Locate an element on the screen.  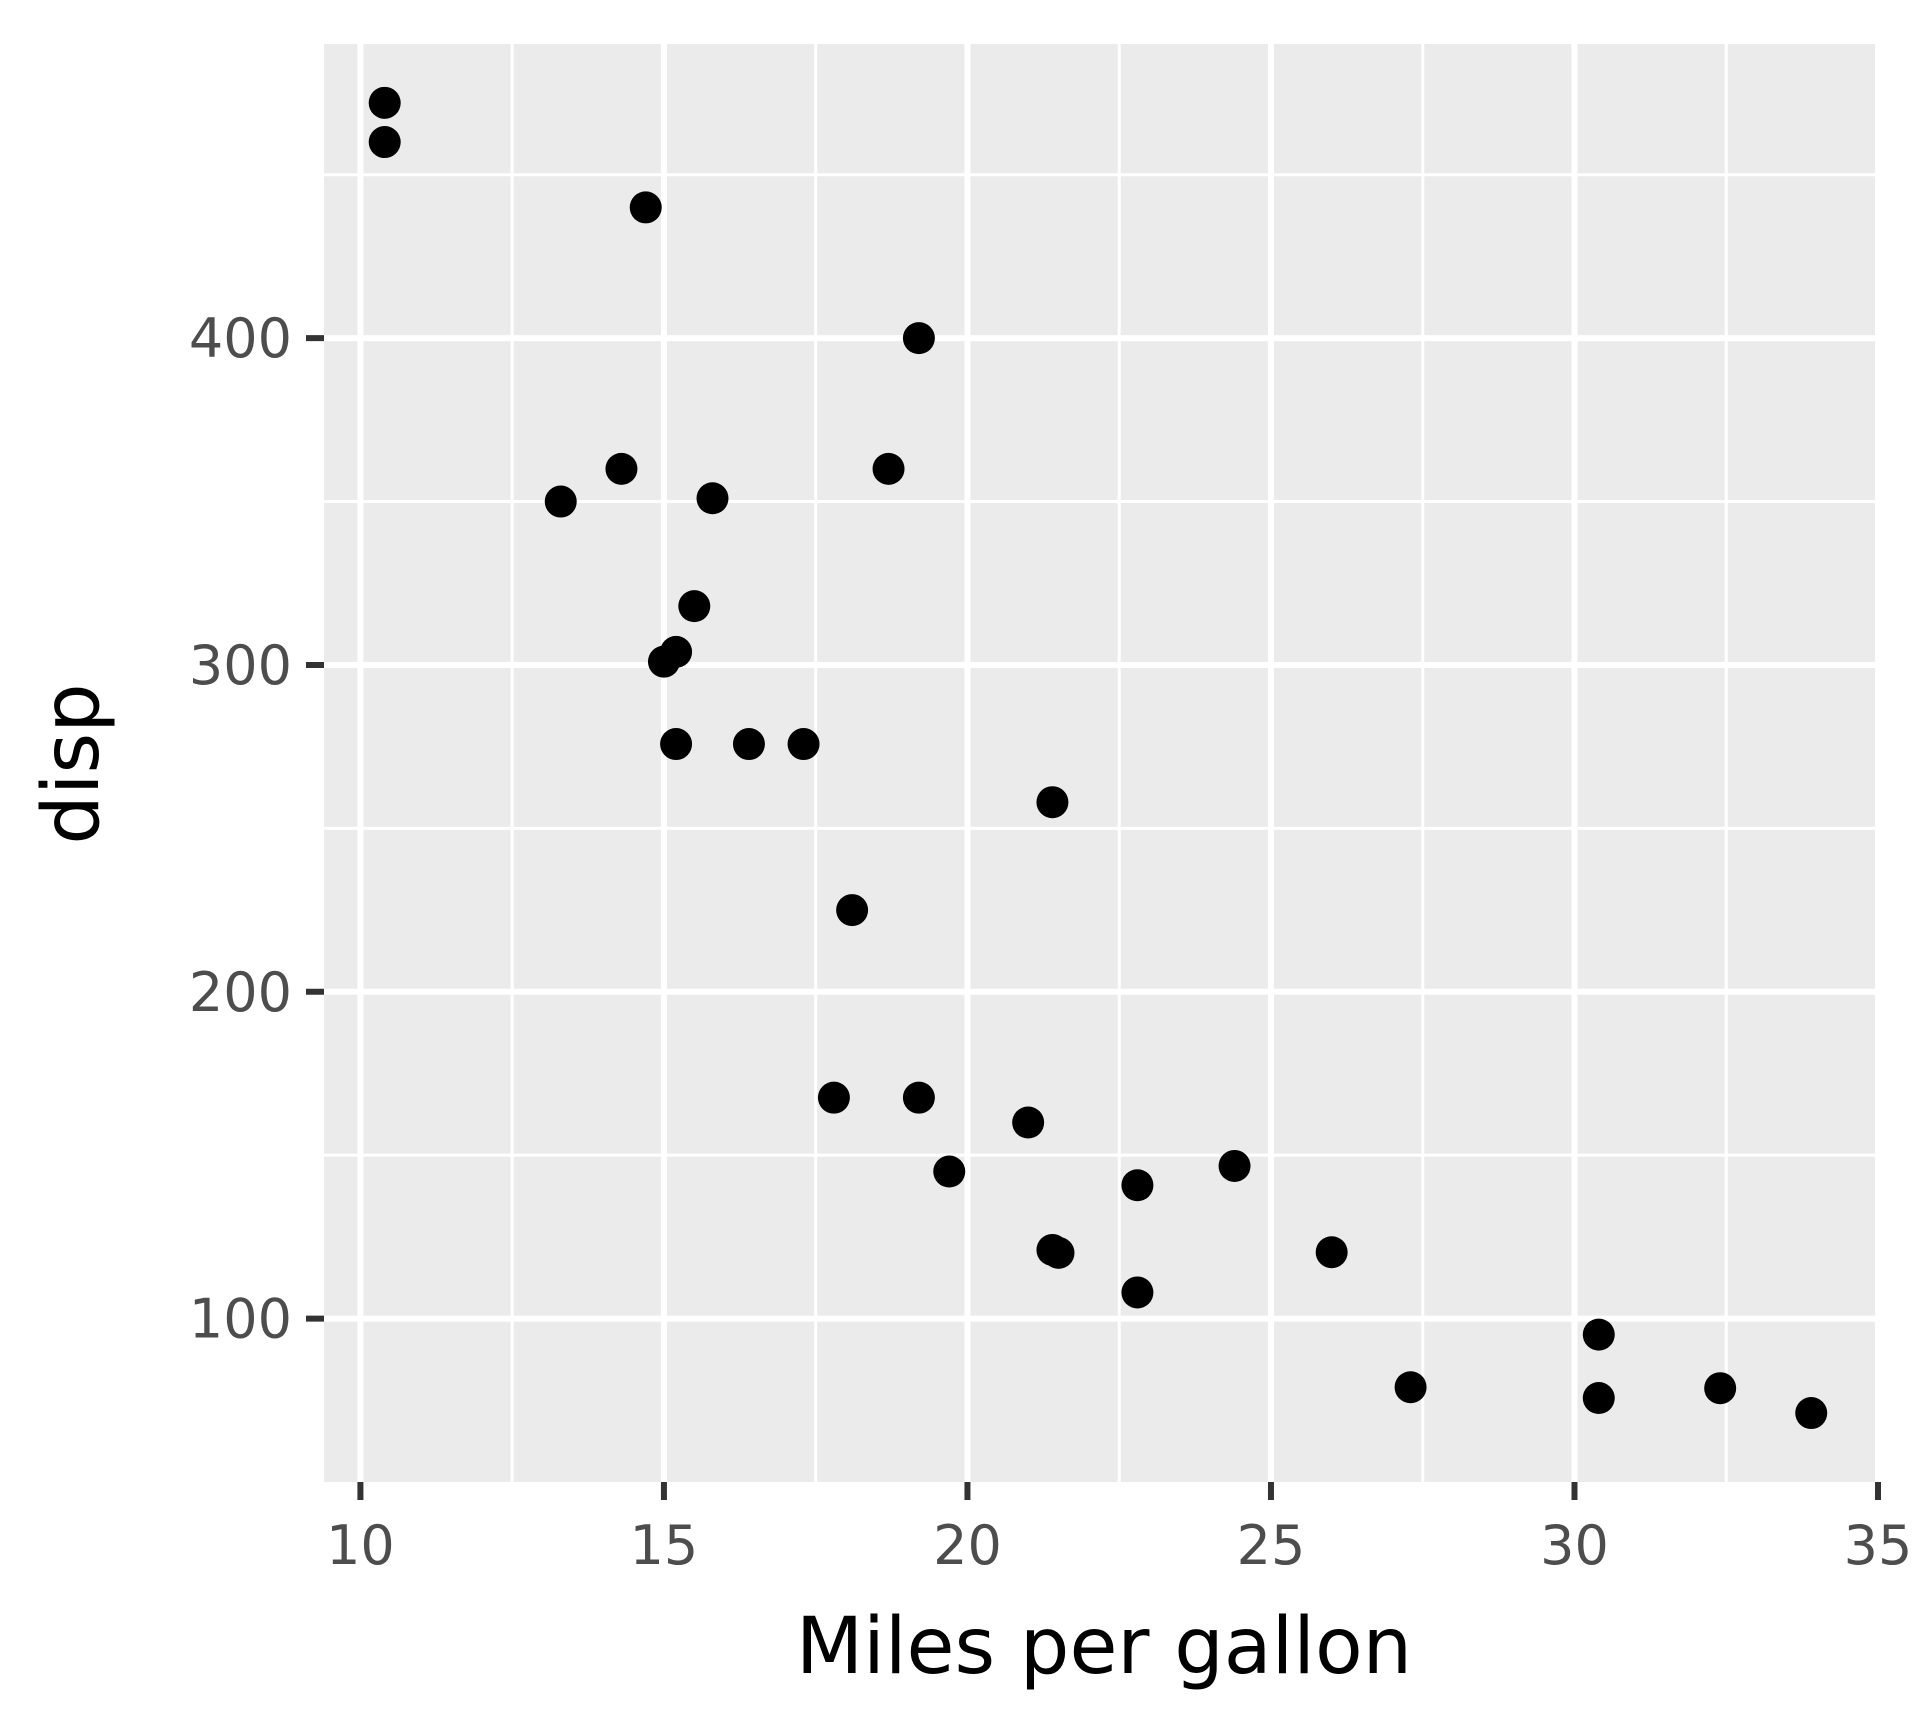
y-tick-label: 100 is located at coordinates (240, 1319).